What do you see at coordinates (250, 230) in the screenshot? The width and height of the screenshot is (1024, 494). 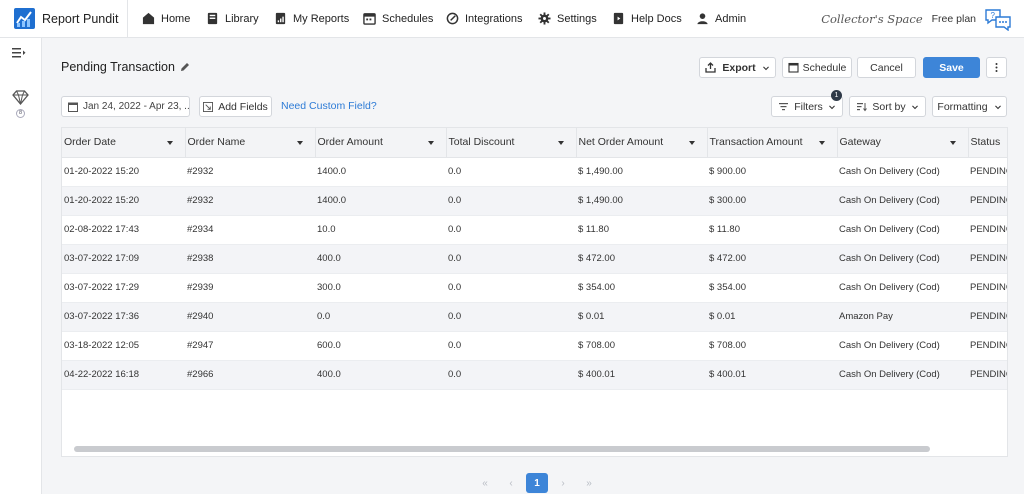 I see `cell-order-name: #2934` at bounding box center [250, 230].